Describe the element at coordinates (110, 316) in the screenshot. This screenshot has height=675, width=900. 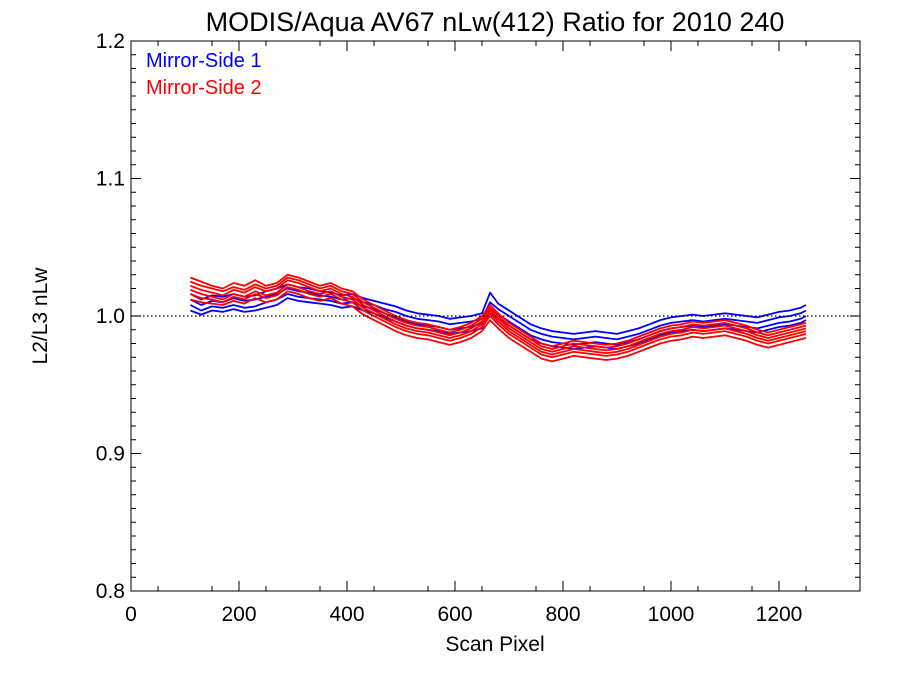
I see `y-tick-label: 1.0` at that location.